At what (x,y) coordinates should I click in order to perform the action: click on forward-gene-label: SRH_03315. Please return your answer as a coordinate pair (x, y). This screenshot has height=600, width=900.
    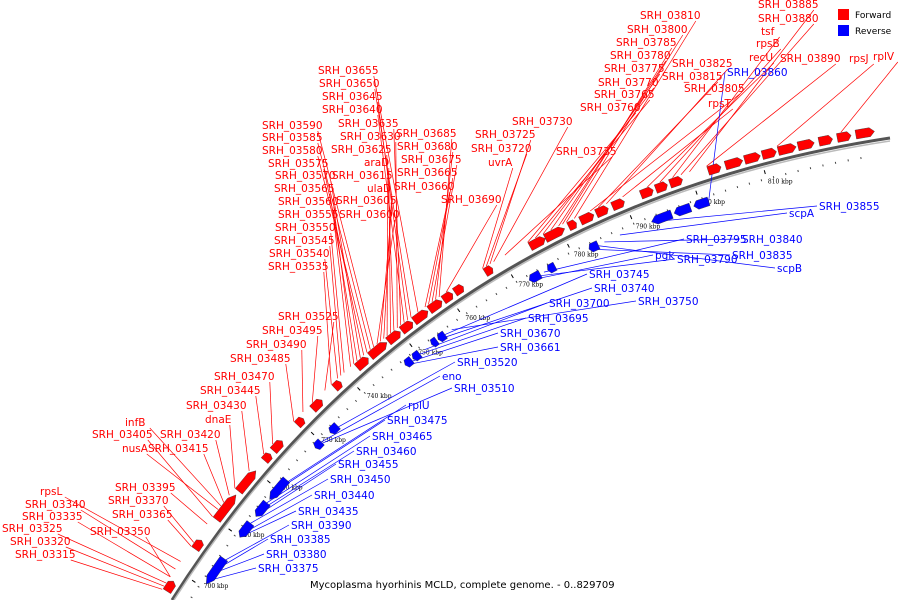
    Looking at the image, I should click on (45, 555).